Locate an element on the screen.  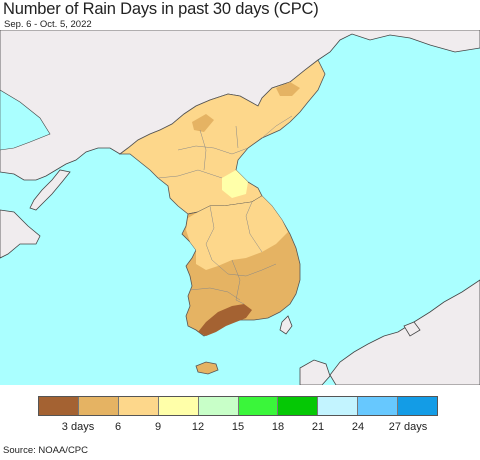
north-korea-patch-6days is located at coordinates (203, 123).